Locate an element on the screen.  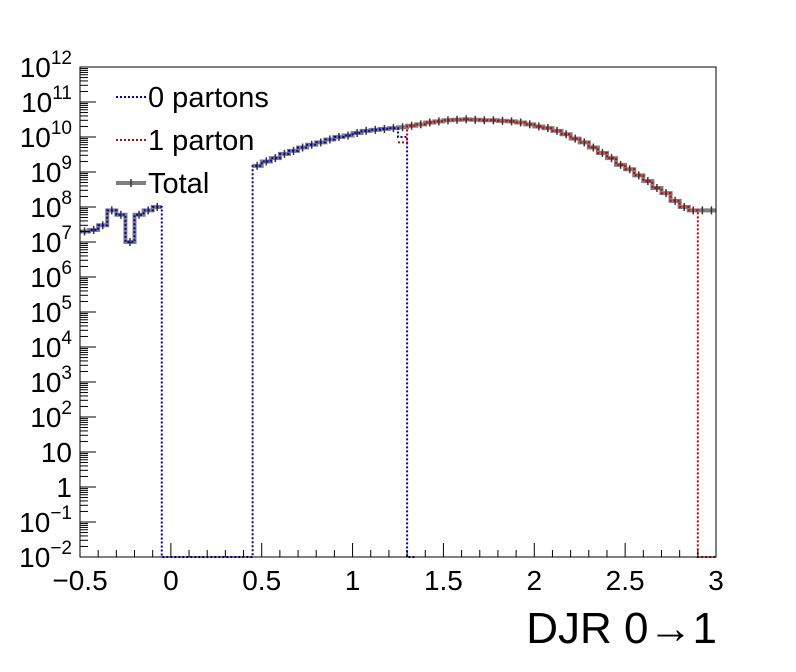
x-tick-label: 2 is located at coordinates (534, 580).